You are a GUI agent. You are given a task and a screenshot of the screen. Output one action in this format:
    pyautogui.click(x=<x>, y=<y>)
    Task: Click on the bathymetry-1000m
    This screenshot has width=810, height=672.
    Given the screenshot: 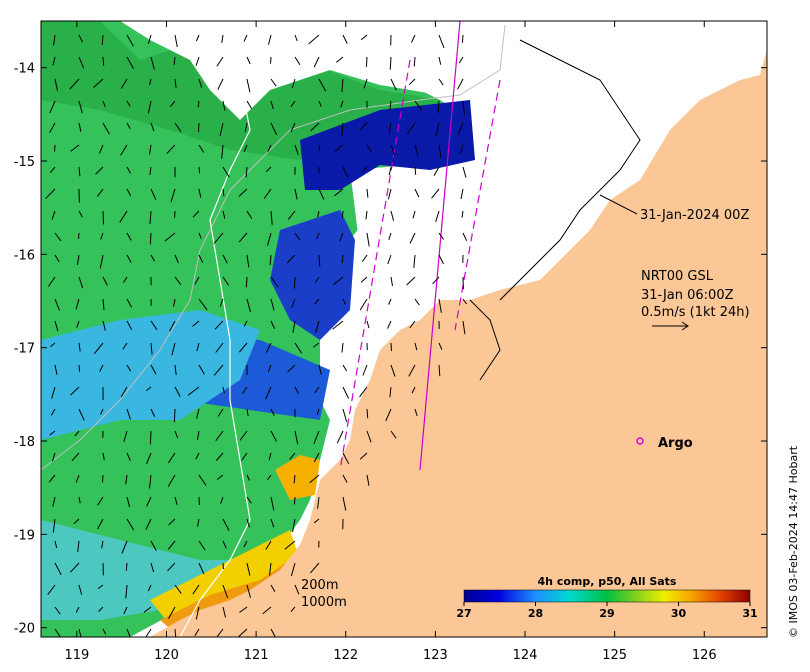 What is the action you would take?
    pyautogui.click(x=225, y=333)
    